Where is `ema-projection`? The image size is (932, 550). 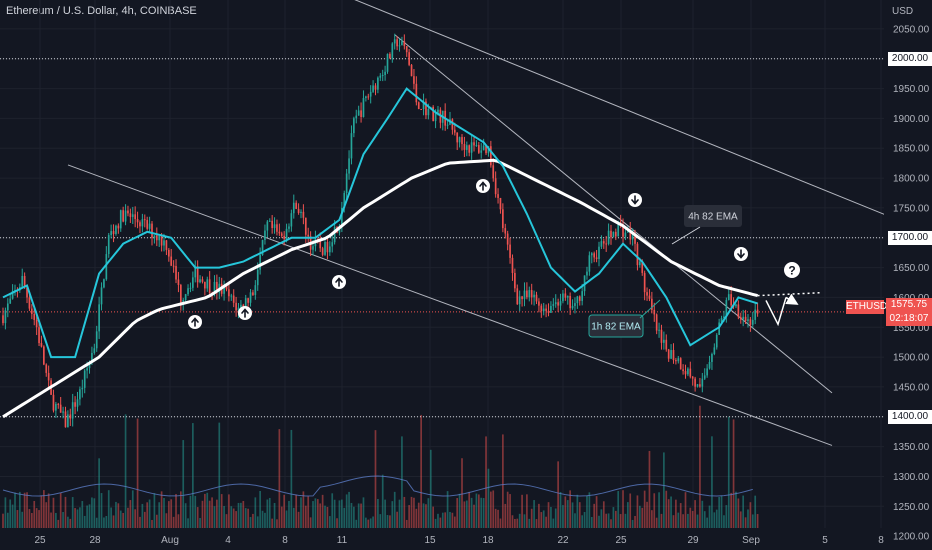 ema-projection is located at coordinates (790, 294).